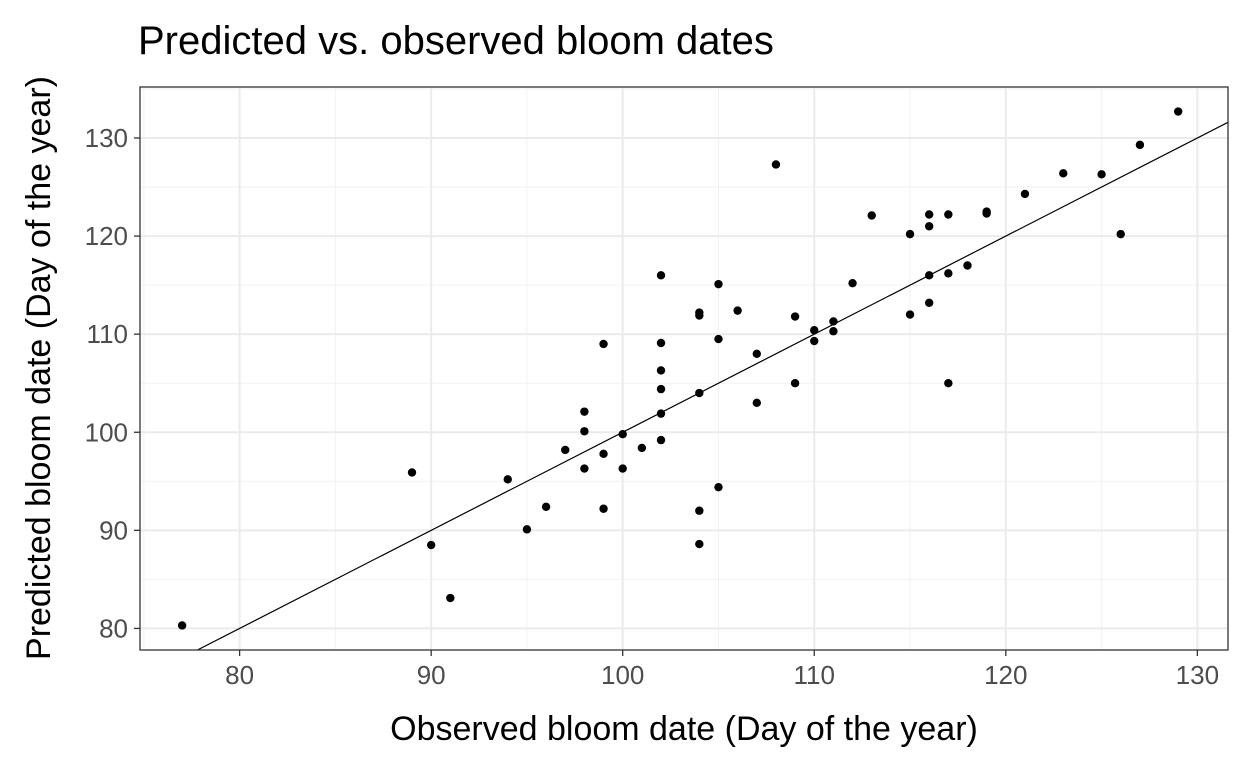 This screenshot has width=1248, height=768. What do you see at coordinates (456, 41) in the screenshot?
I see `chart-title: Predicted vs. observed bloom dates` at bounding box center [456, 41].